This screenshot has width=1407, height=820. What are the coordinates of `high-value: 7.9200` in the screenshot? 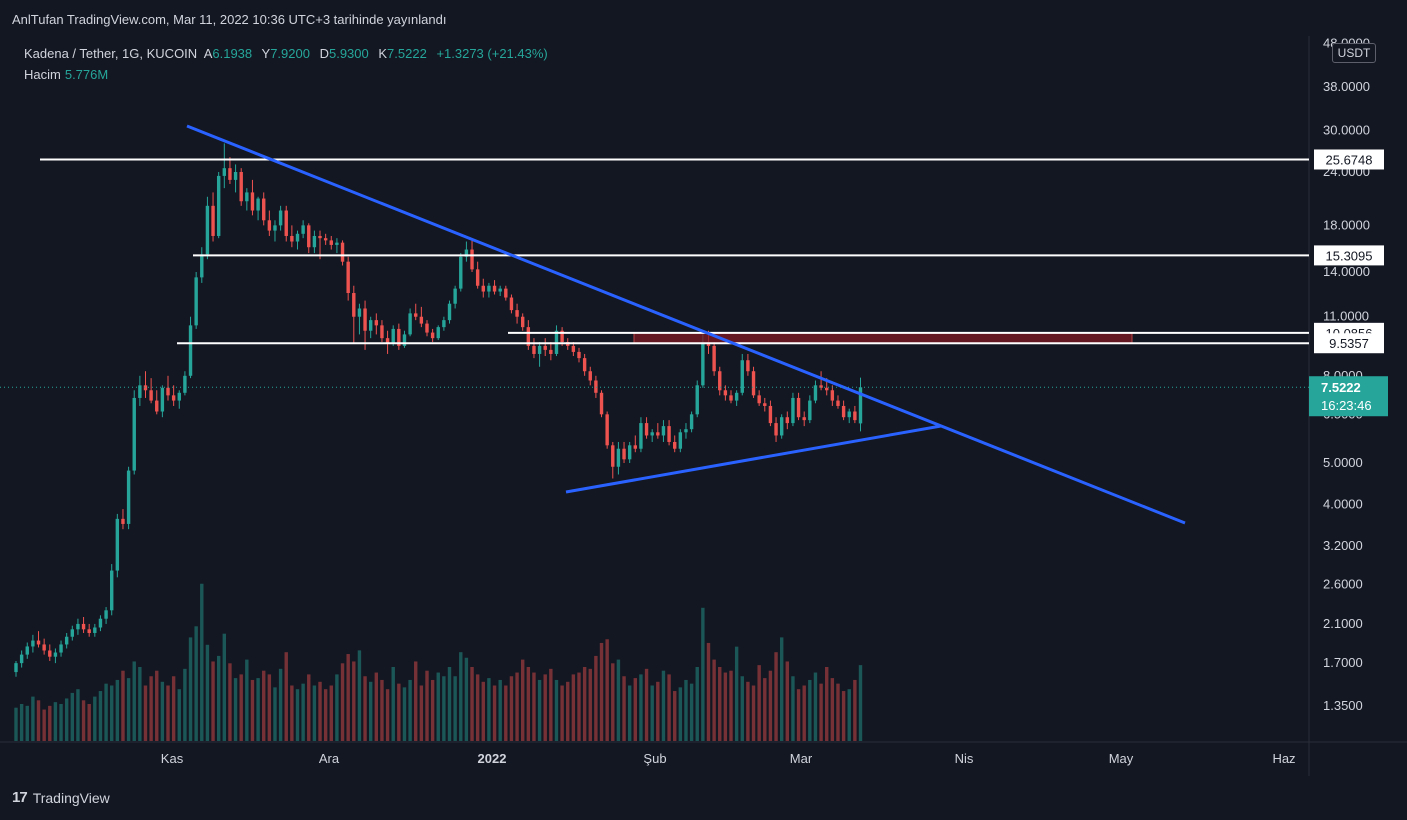 It's located at (290, 53).